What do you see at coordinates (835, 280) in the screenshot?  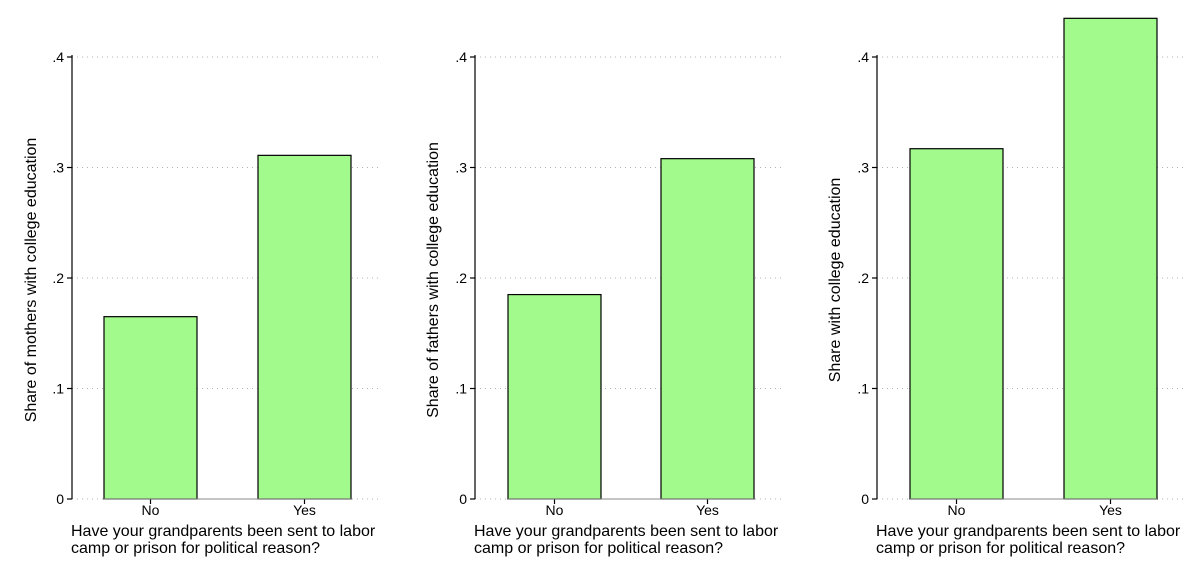 I see `y-axis-label: Share with college education` at bounding box center [835, 280].